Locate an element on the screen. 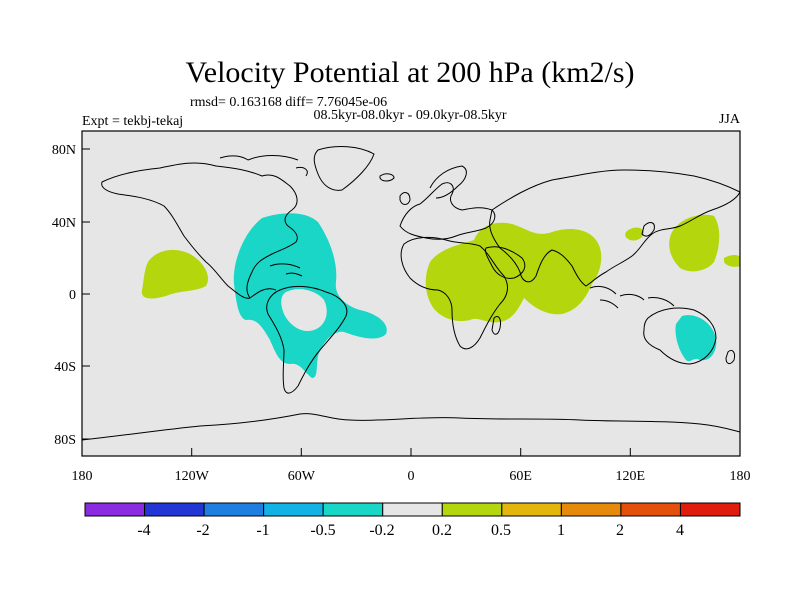  coastline-scandinavia is located at coordinates (448, 182).